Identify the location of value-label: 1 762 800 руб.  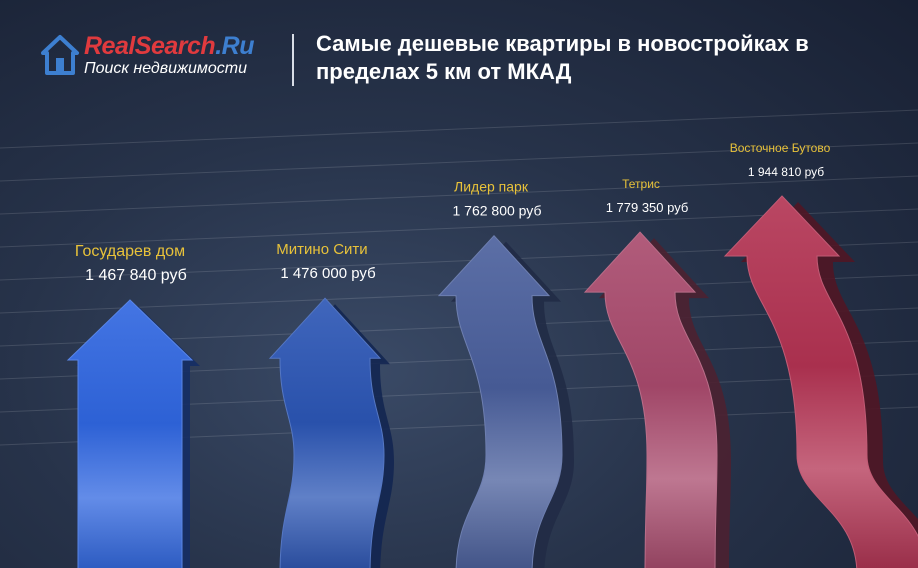
(497, 211).